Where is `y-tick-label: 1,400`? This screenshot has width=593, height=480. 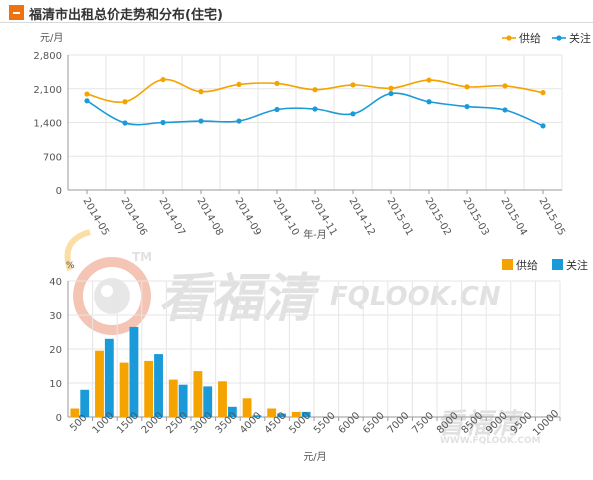
y-tick-label: 1,400 is located at coordinates (47, 124).